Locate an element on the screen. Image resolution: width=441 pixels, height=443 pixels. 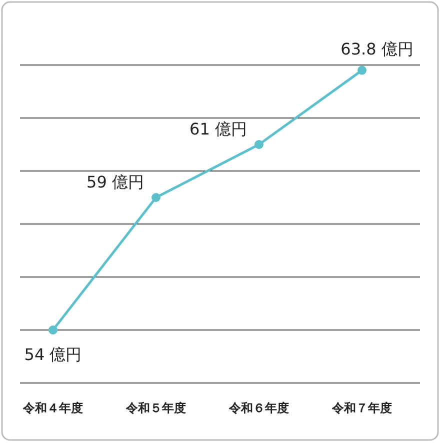
data-label: 63.8 億円 is located at coordinates (377, 48).